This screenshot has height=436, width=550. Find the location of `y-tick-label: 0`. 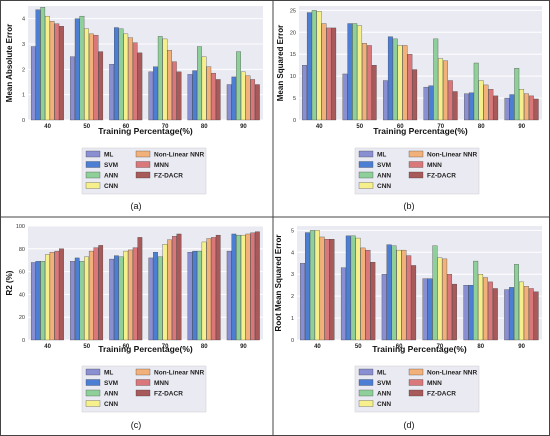

y-tick-label: 0 is located at coordinates (292, 341).